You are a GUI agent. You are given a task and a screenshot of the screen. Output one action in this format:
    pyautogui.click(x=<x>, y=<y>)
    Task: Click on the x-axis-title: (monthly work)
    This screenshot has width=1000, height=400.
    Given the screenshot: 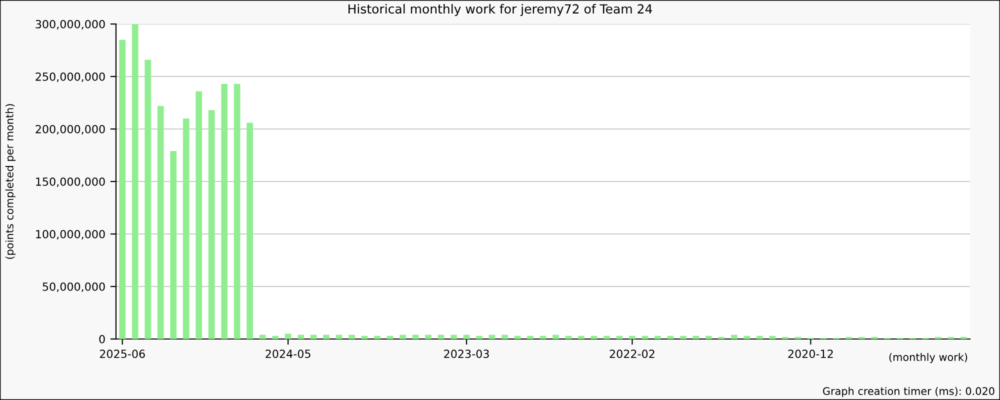 What is the action you would take?
    pyautogui.click(x=928, y=358)
    